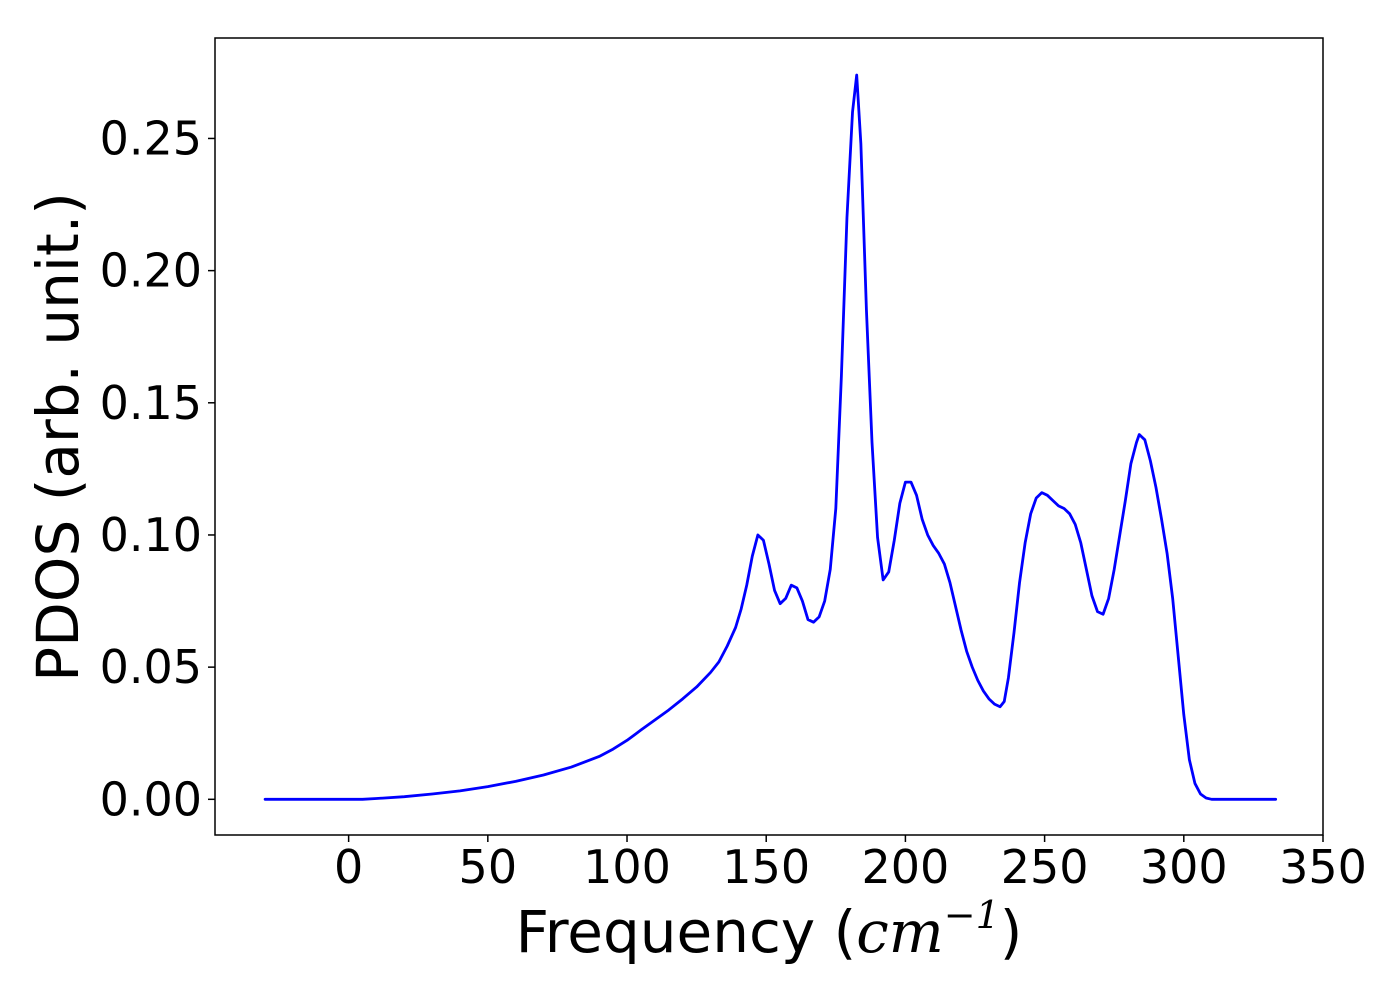 This screenshot has width=1400, height=1000. I want to click on y-axis-title: PDOS (arb. unit.), so click(58, 437).